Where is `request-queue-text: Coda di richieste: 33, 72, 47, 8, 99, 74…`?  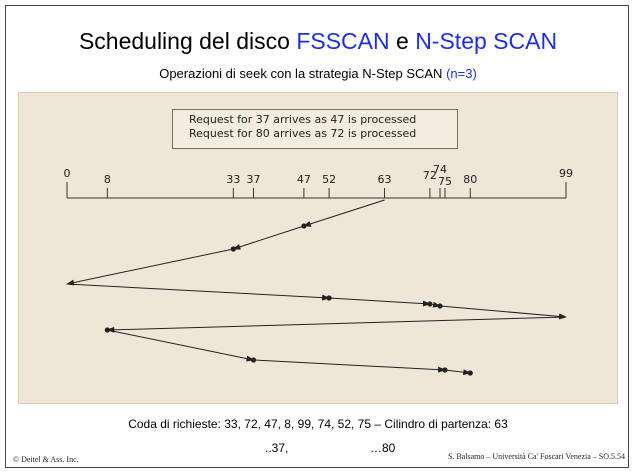
request-queue-text: Coda di richieste: 33, 72, 47, 8, 99, 74… is located at coordinates (318, 424).